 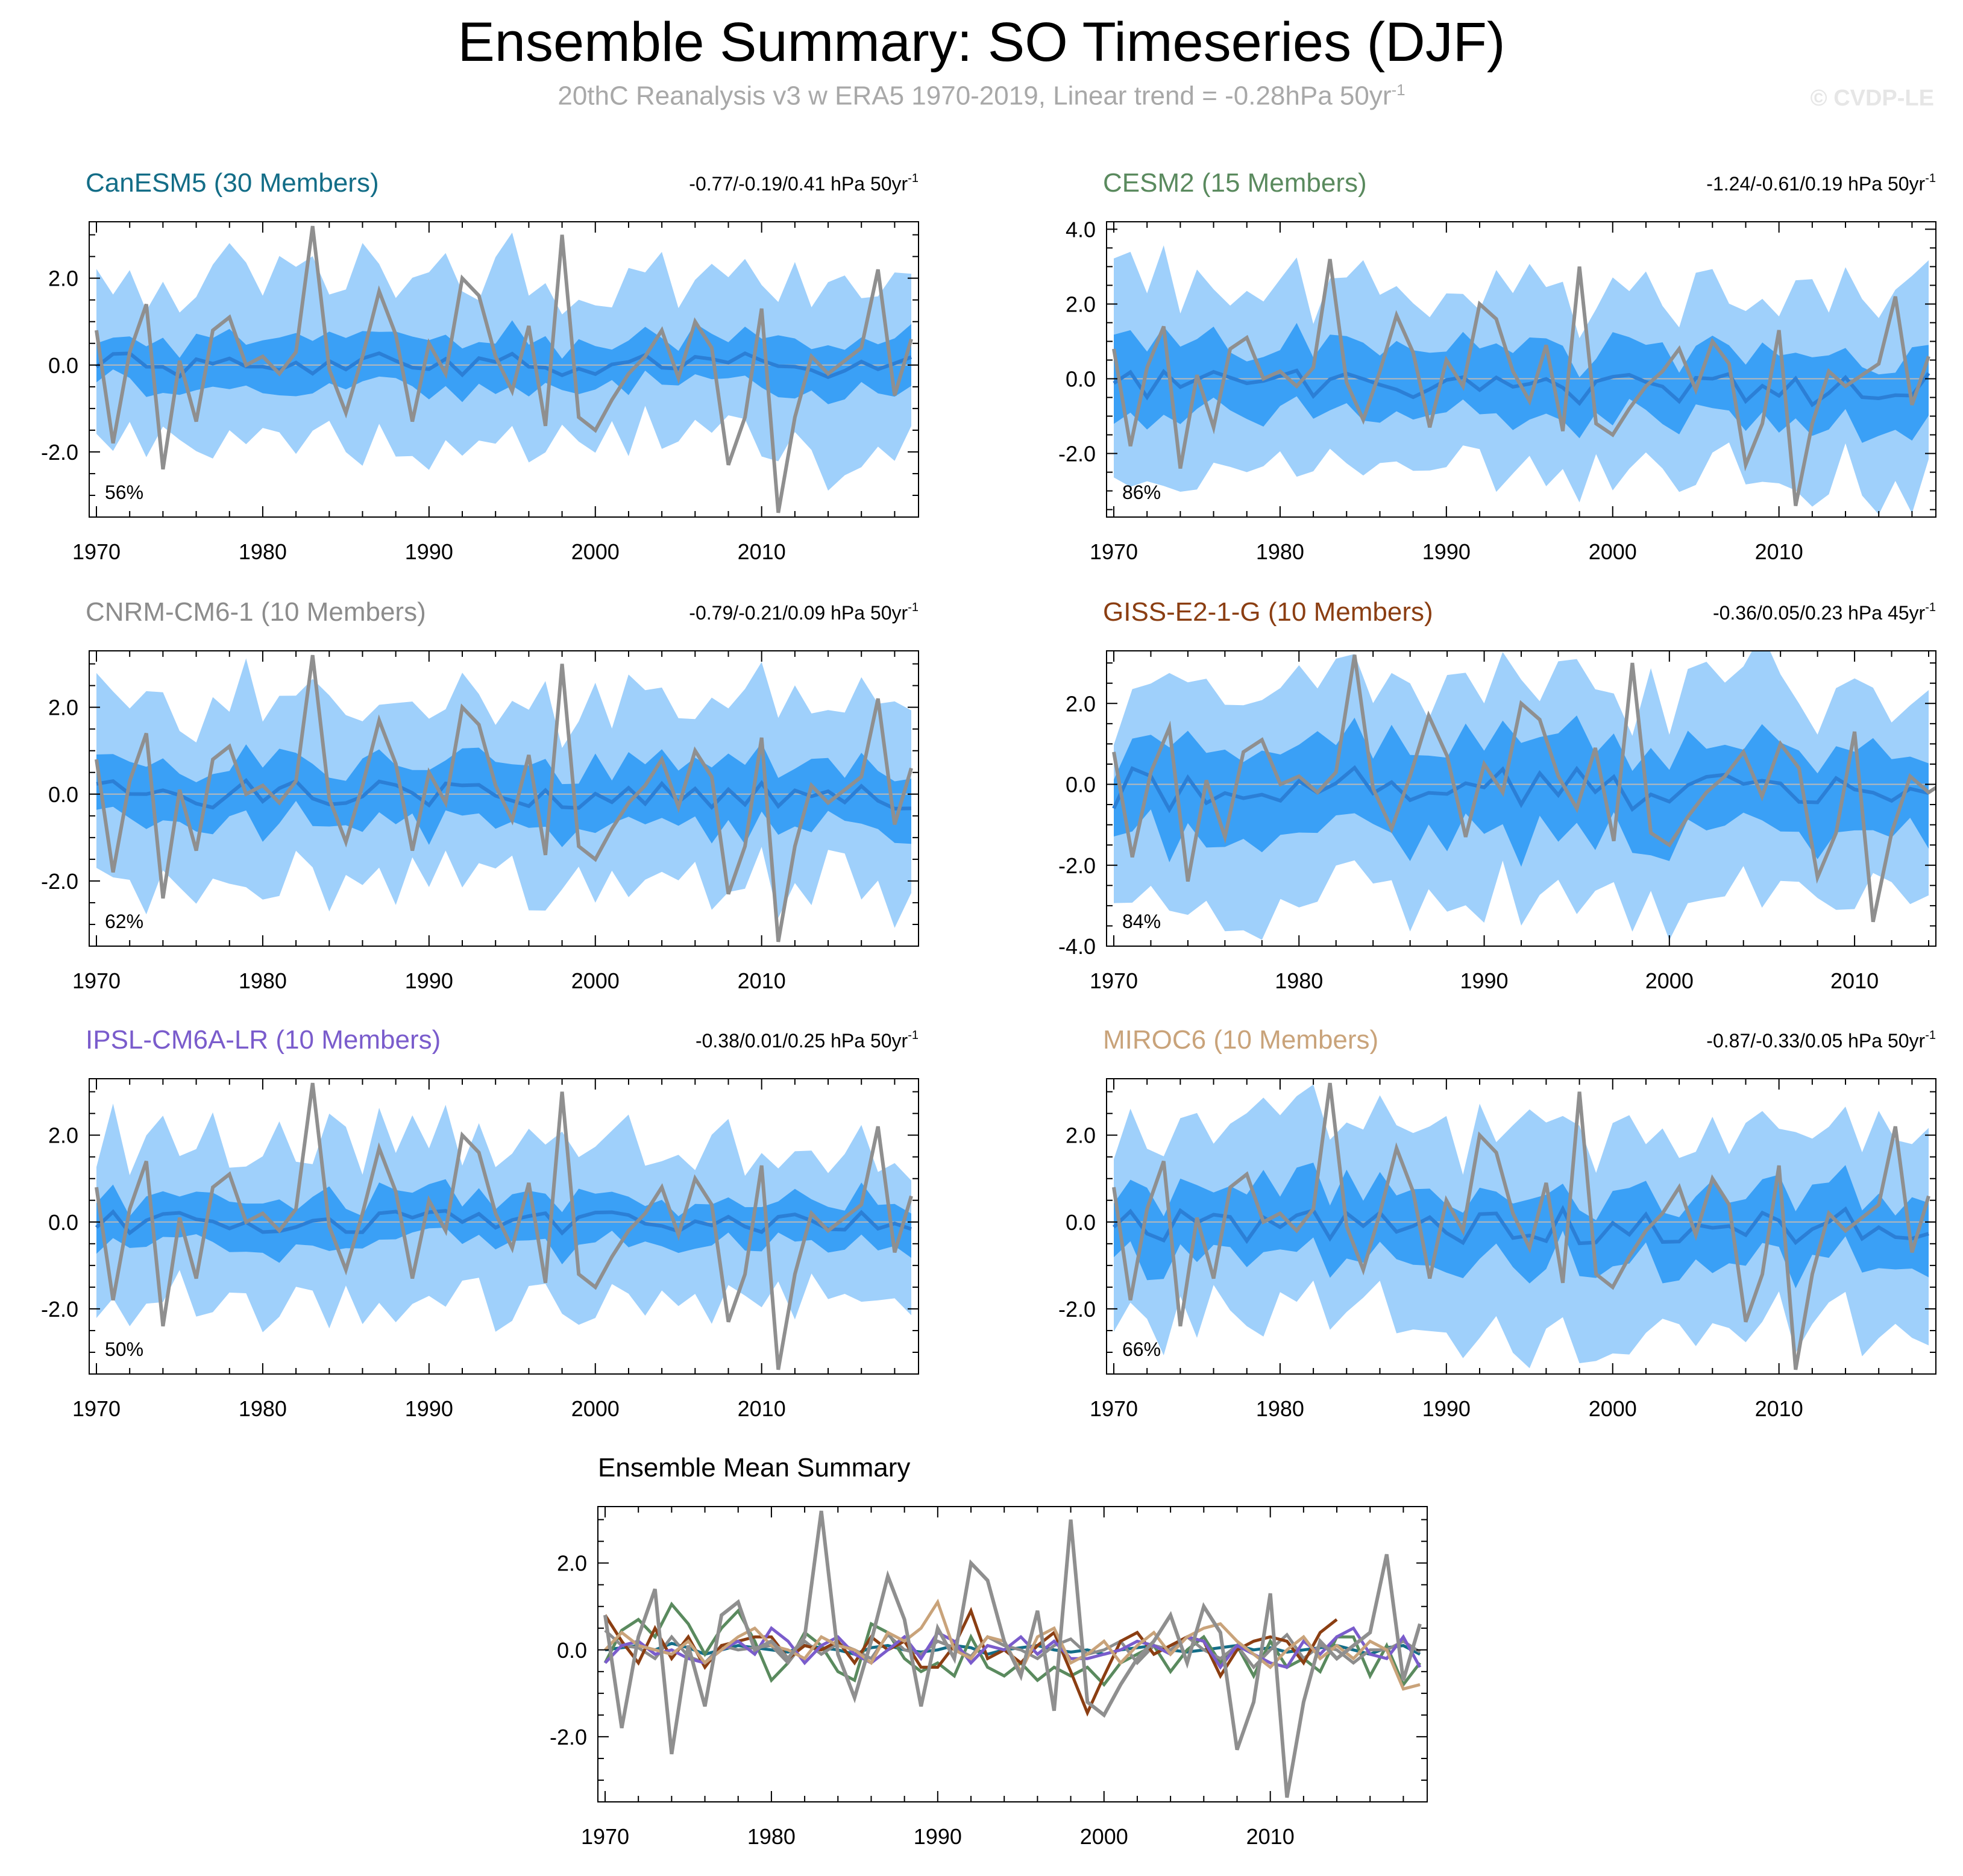 What do you see at coordinates (1824, 612) in the screenshot?
I see `trend-label: -0.36/0.05/0.23 hPa 45yr-1` at bounding box center [1824, 612].